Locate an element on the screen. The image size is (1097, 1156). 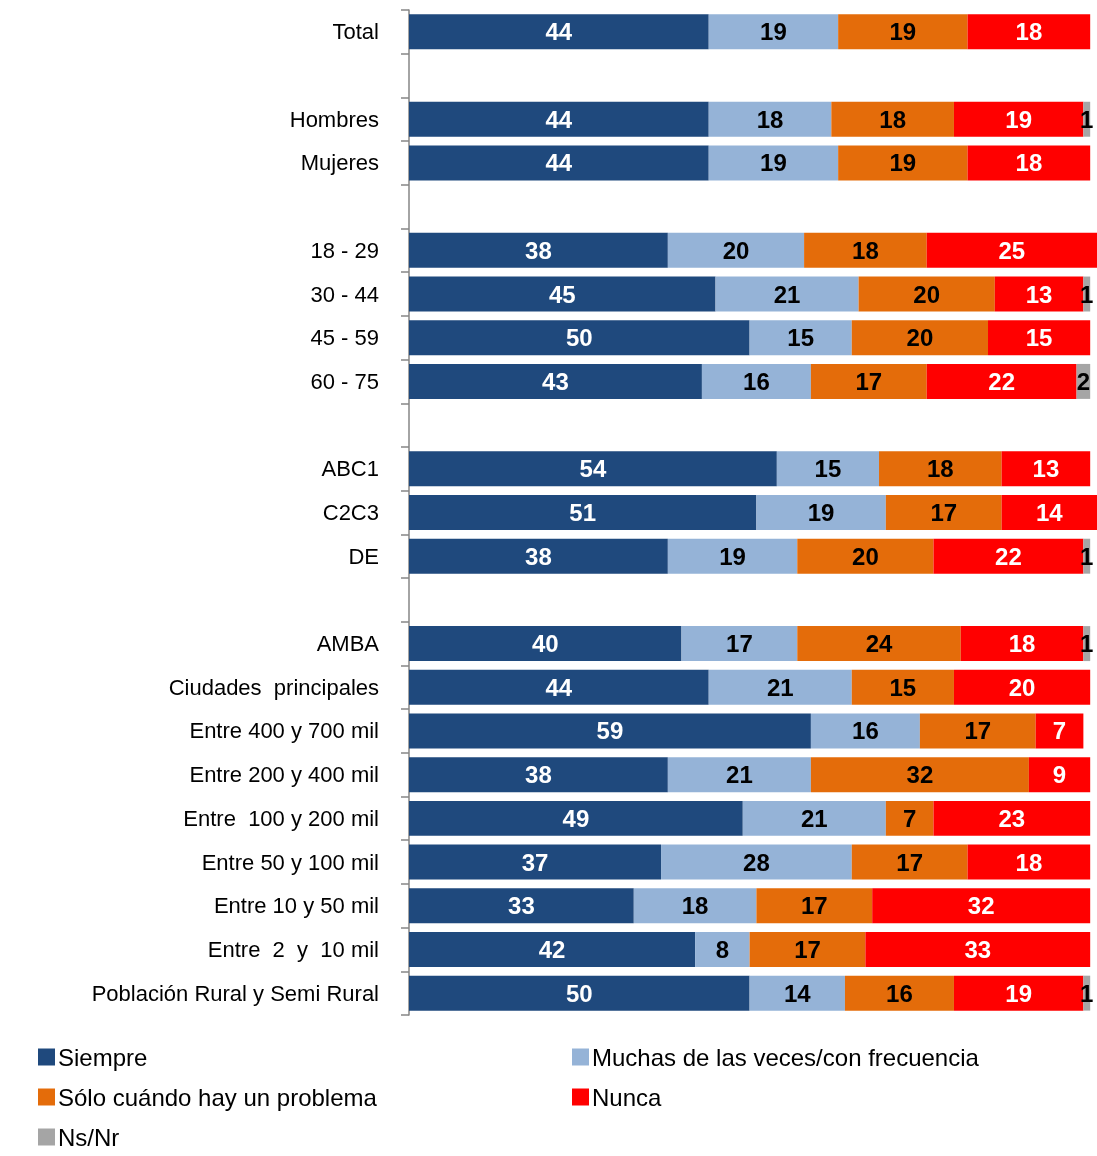
y-tick-label: AMBA is located at coordinates (348, 644).